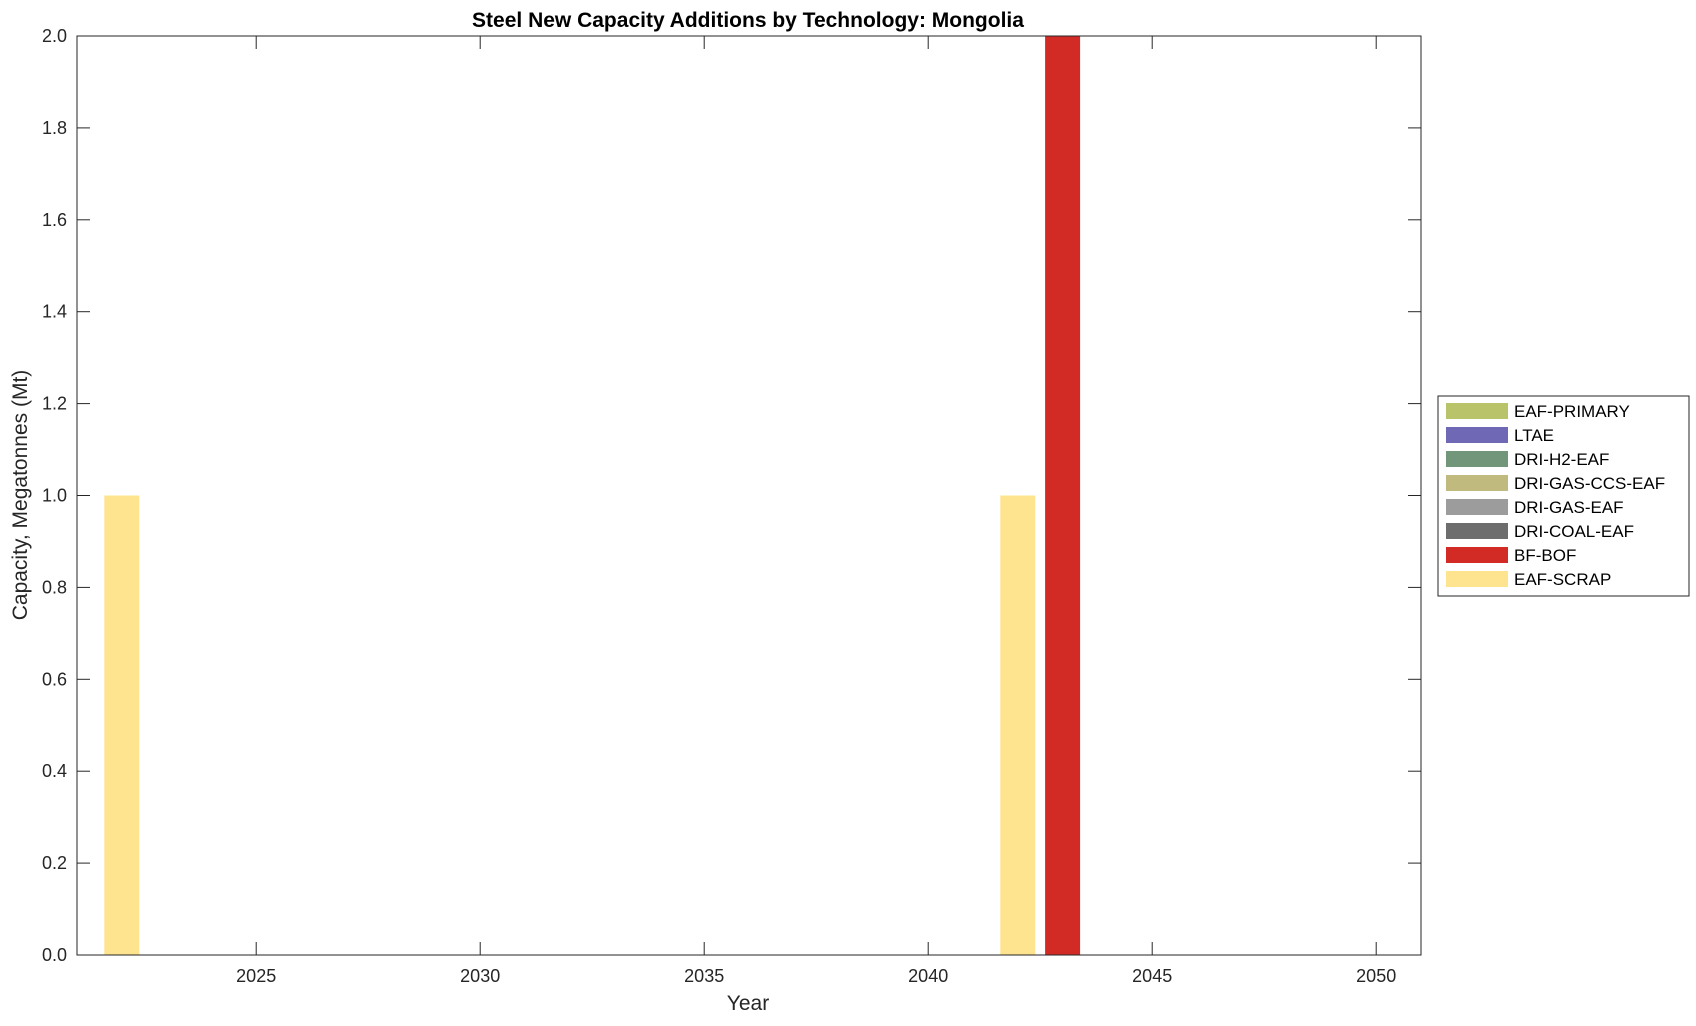 The width and height of the screenshot is (1696, 1026). Describe the element at coordinates (256, 976) in the screenshot. I see `x-tick-label: 2025` at that location.